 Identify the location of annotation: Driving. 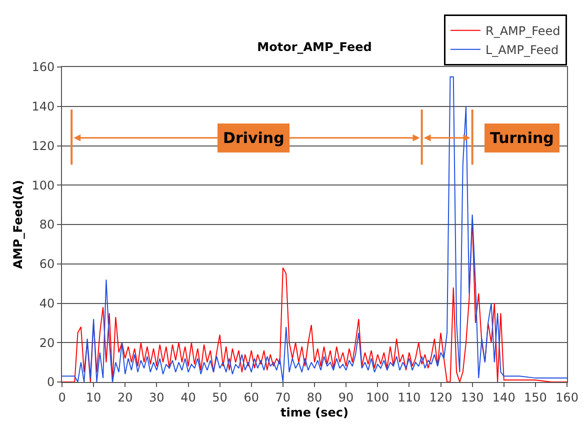
(253, 138).